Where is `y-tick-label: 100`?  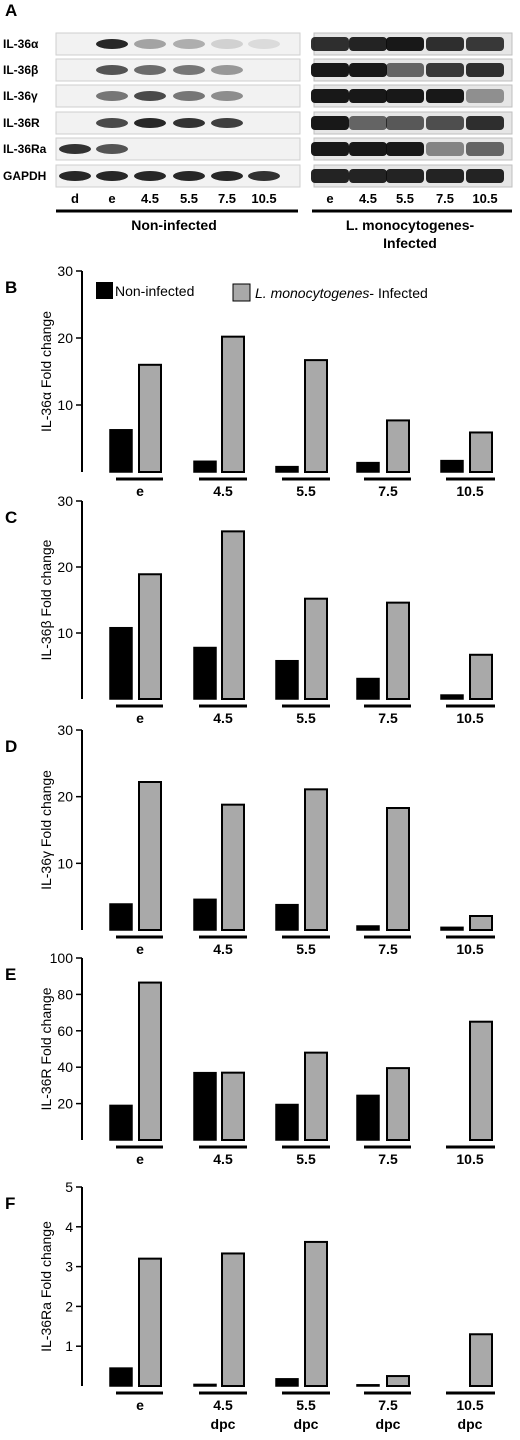
y-tick-label: 100 is located at coordinates (62, 958).